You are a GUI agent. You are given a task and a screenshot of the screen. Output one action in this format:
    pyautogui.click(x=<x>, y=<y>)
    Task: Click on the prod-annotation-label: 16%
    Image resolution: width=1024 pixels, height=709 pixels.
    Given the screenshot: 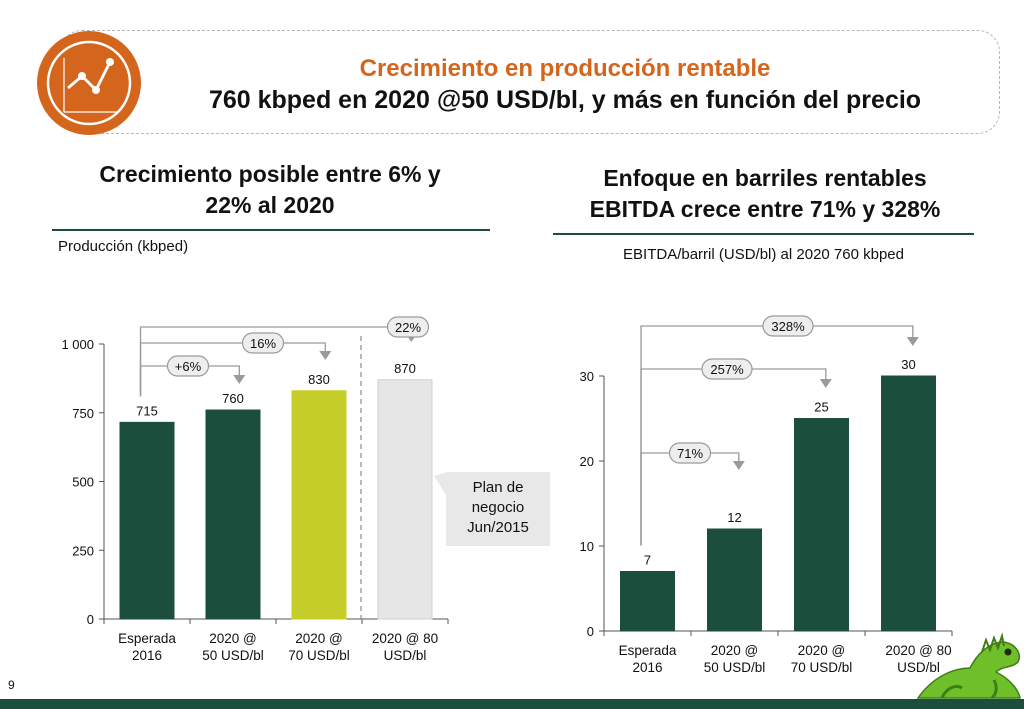 What is the action you would take?
    pyautogui.click(x=263, y=343)
    